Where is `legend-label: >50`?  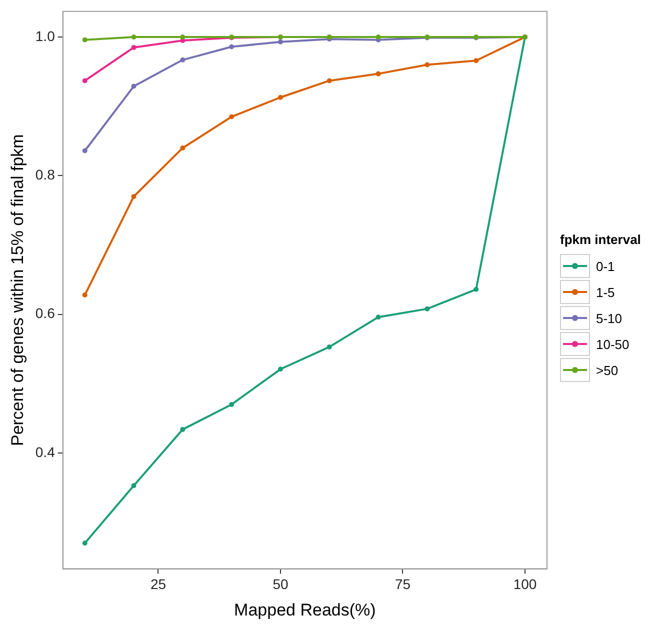
legend-label: >50 is located at coordinates (607, 370).